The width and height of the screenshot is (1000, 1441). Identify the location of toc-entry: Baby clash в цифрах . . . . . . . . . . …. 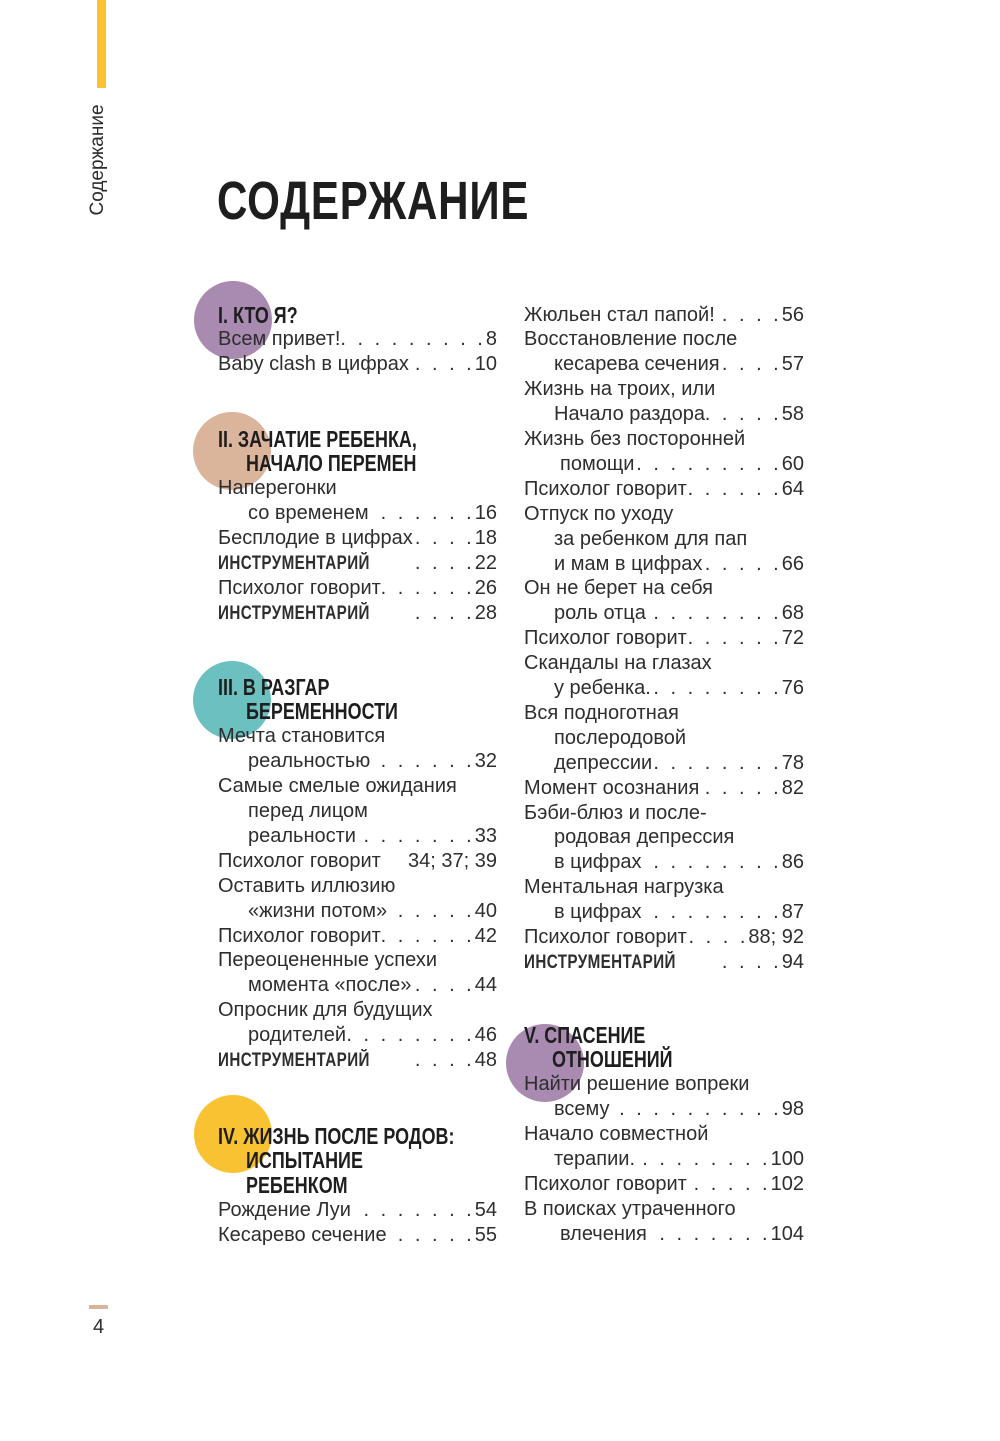
(357, 364).